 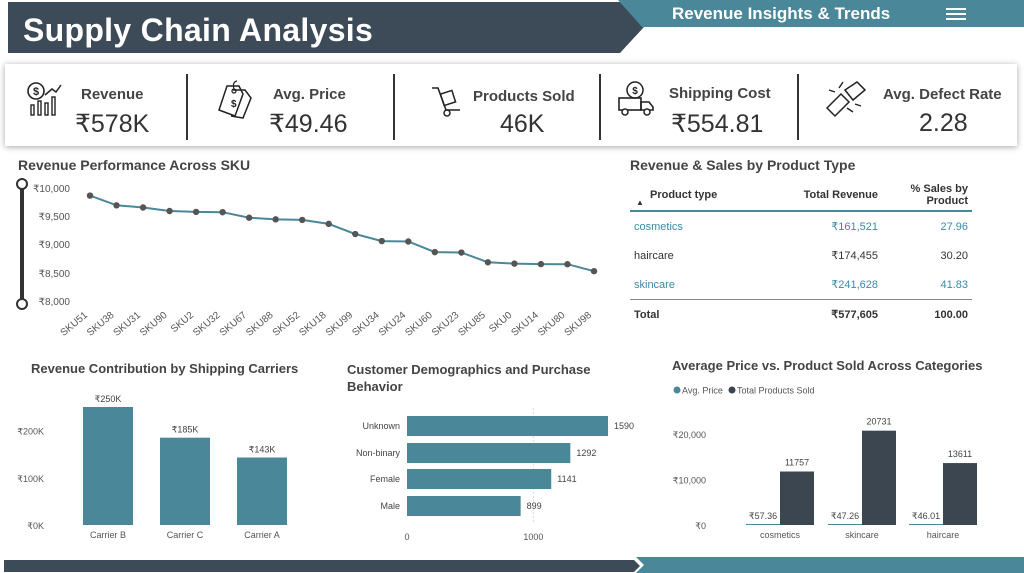 I want to click on data-label: 1590, so click(x=624, y=426).